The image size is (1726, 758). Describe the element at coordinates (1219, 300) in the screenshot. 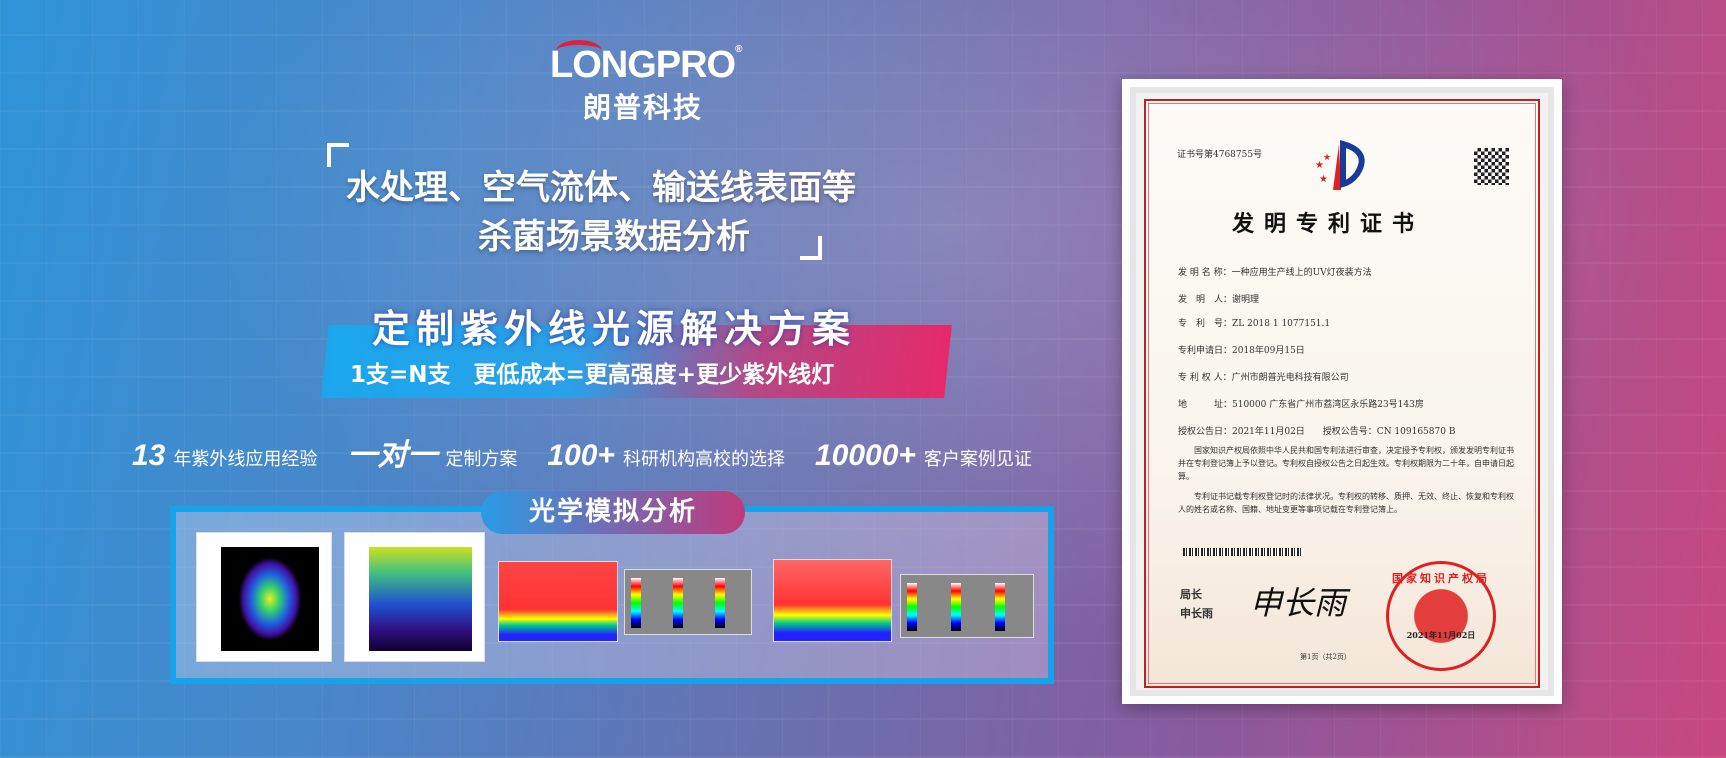

I see `certificate-field: 发 明 人：谢明理` at that location.